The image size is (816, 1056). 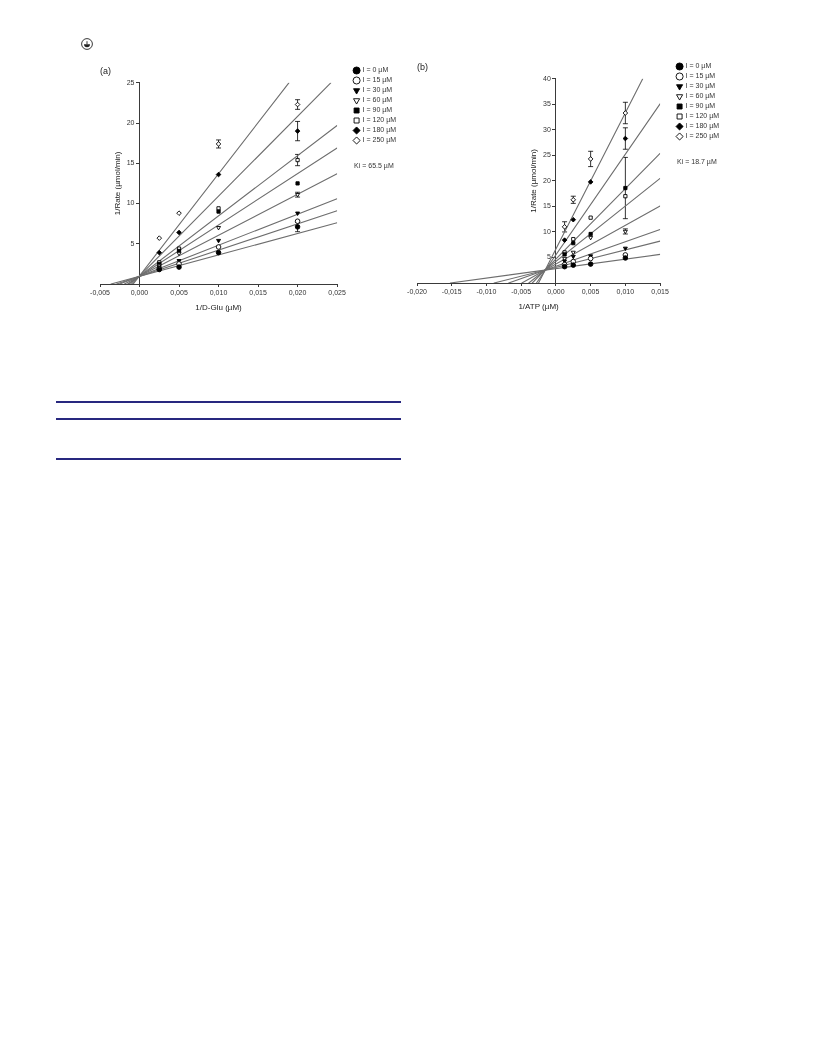 What do you see at coordinates (219, 308) in the screenshot?
I see `x-axis-title: 1/D-Glu (µM)` at bounding box center [219, 308].